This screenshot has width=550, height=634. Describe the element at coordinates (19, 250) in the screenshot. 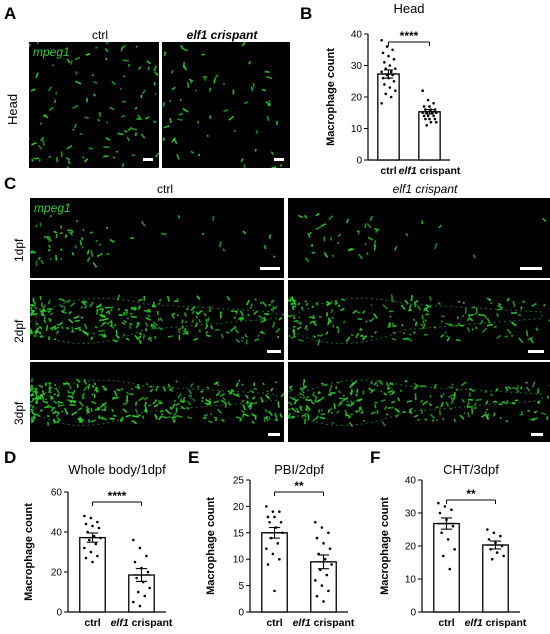

I see `c-row-label-1dpf: 1dpf` at that location.